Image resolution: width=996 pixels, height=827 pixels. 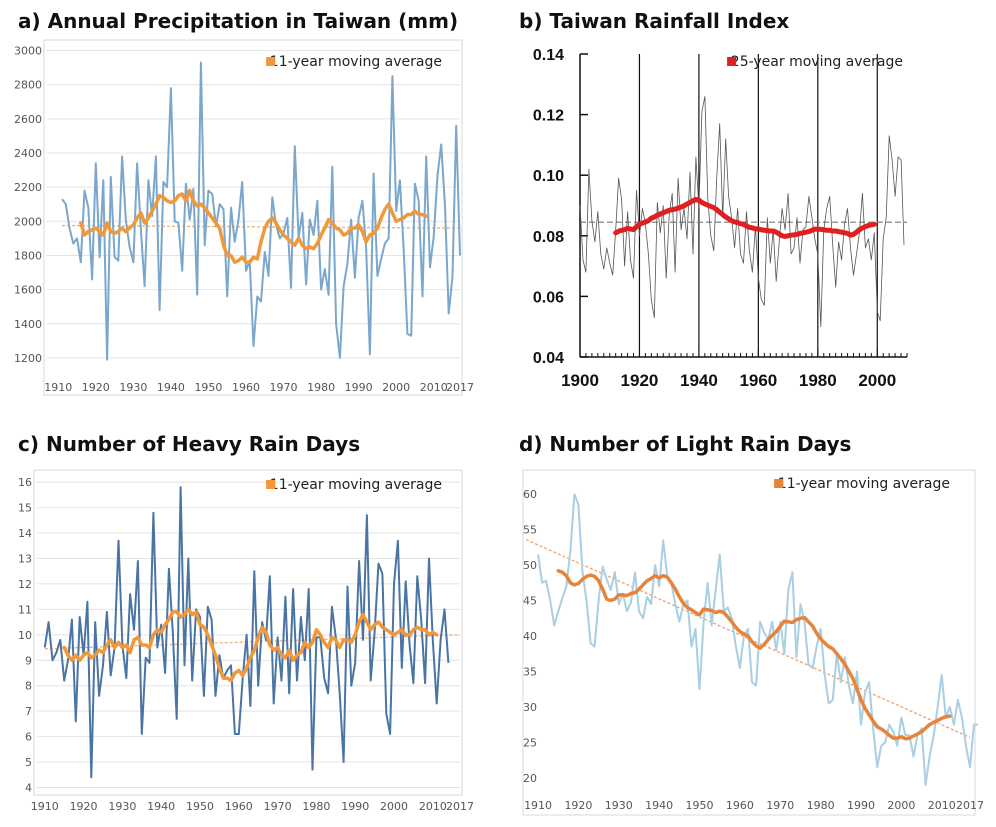 I want to click on y-tick-label: 0.12, so click(x=548, y=116).